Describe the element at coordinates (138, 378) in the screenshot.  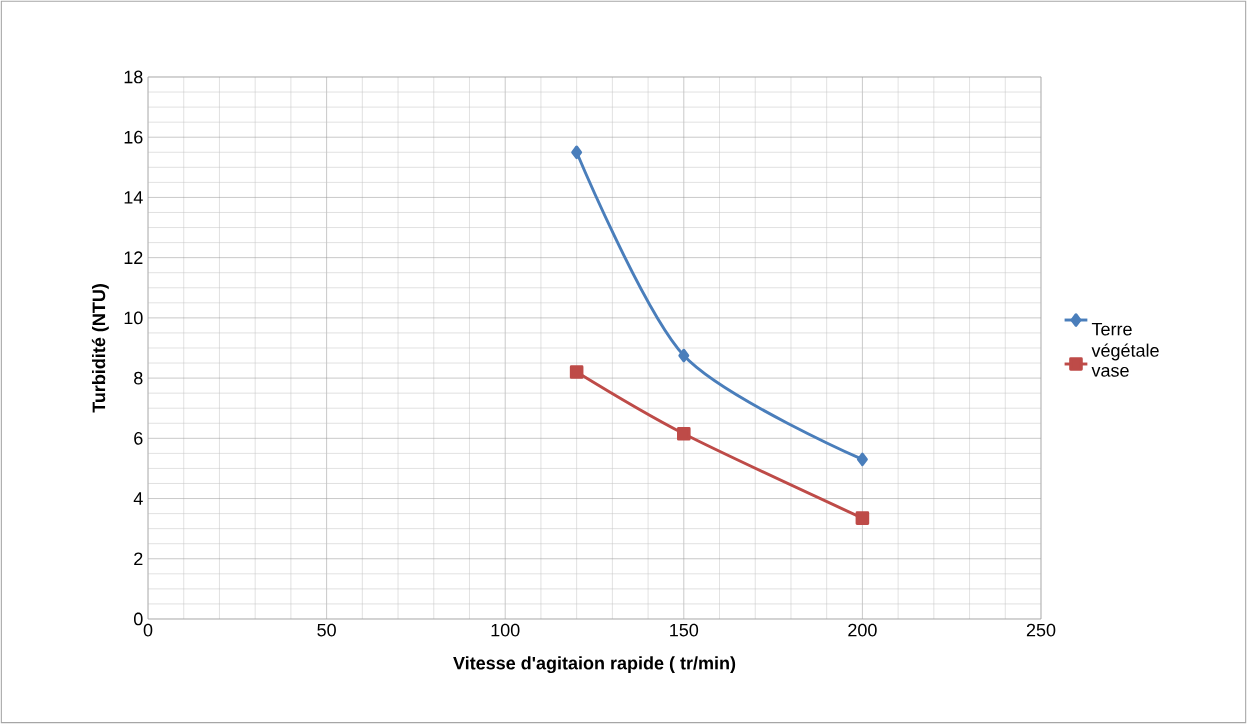
I see `y-tick-label: 8` at that location.